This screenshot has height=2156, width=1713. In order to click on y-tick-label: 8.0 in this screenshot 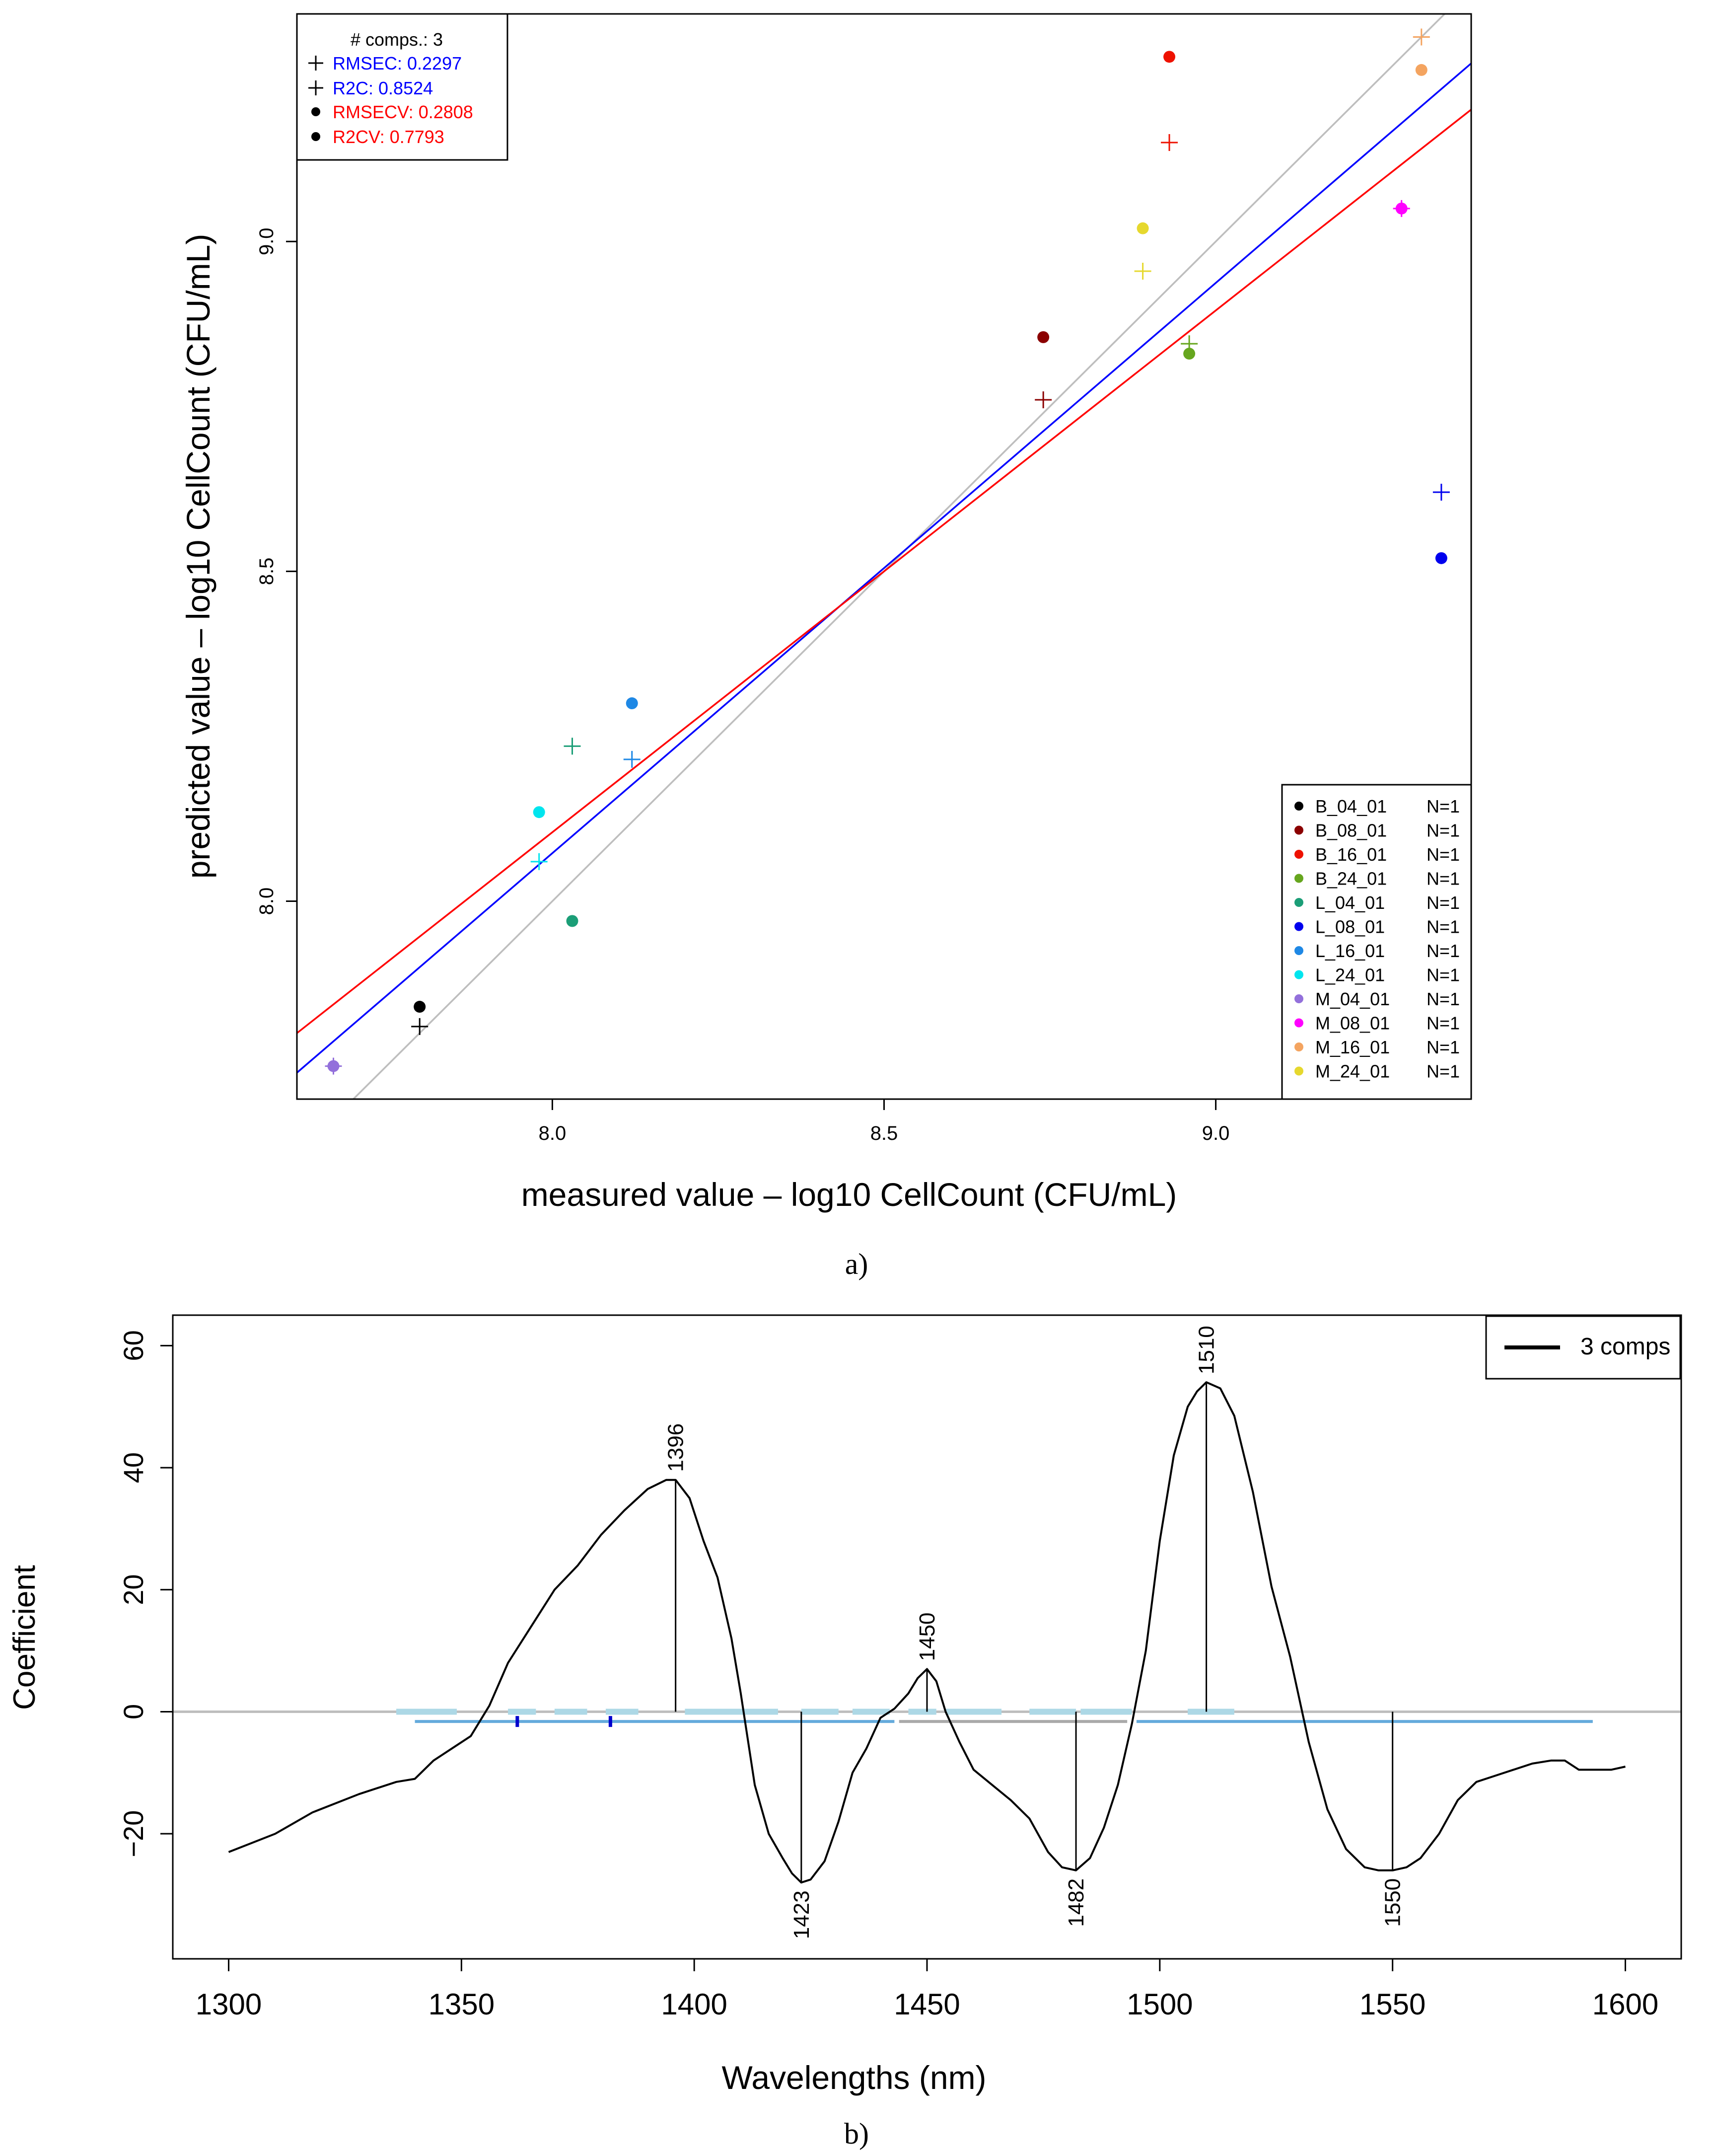, I will do `click(267, 901)`.